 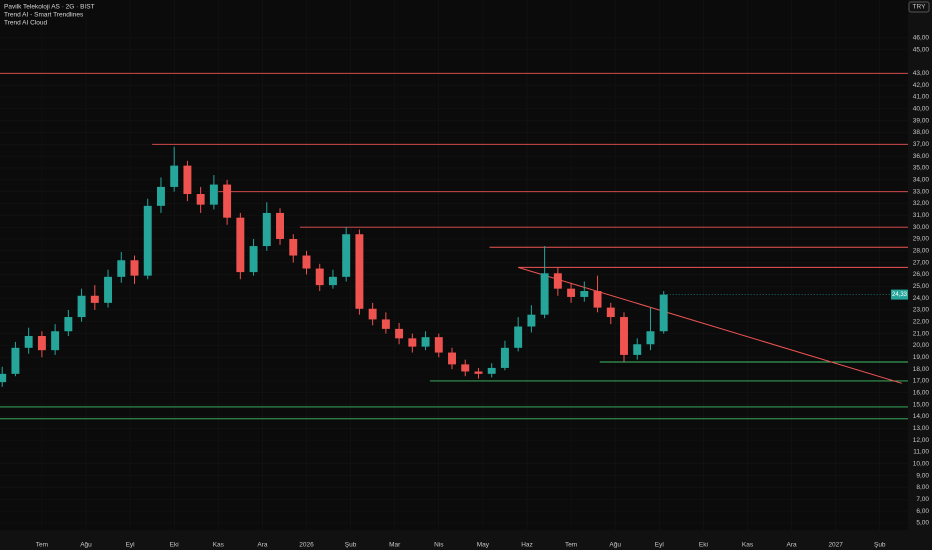 What do you see at coordinates (921, 440) in the screenshot?
I see `y-tick-label: 12,00` at bounding box center [921, 440].